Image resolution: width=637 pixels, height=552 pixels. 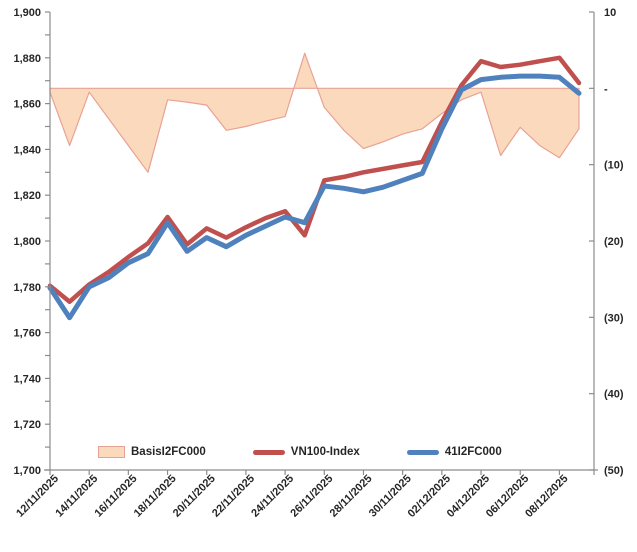 I want to click on svg-text: (30), so click(x=614, y=318).